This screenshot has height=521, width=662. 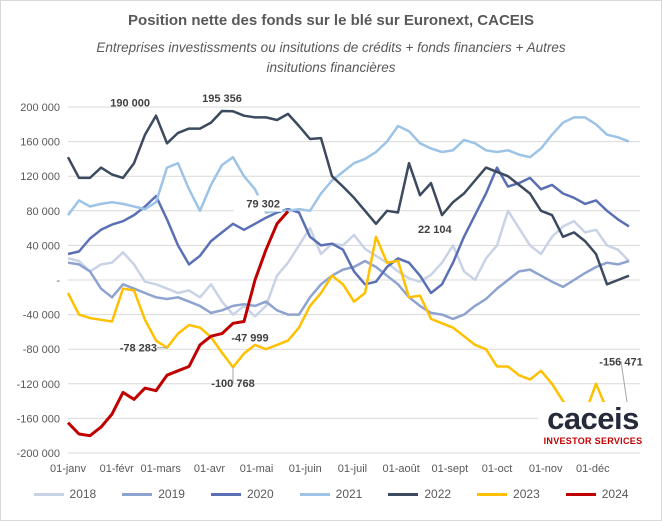 I want to click on x-tick-label: 01-déc, so click(x=593, y=469).